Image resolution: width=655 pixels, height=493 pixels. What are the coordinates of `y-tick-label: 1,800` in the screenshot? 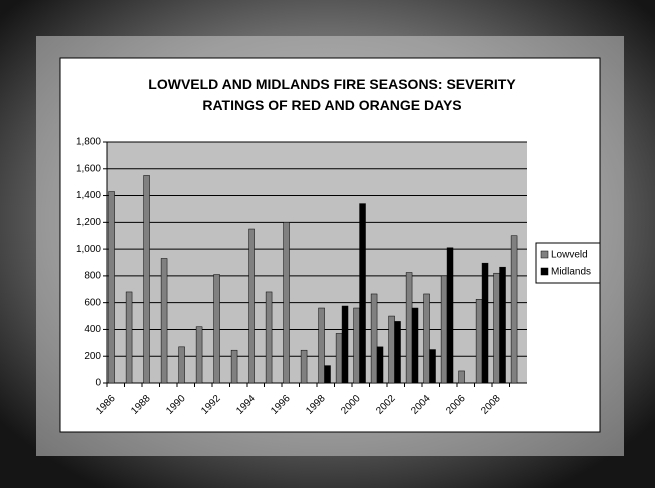 It's located at (88, 142).